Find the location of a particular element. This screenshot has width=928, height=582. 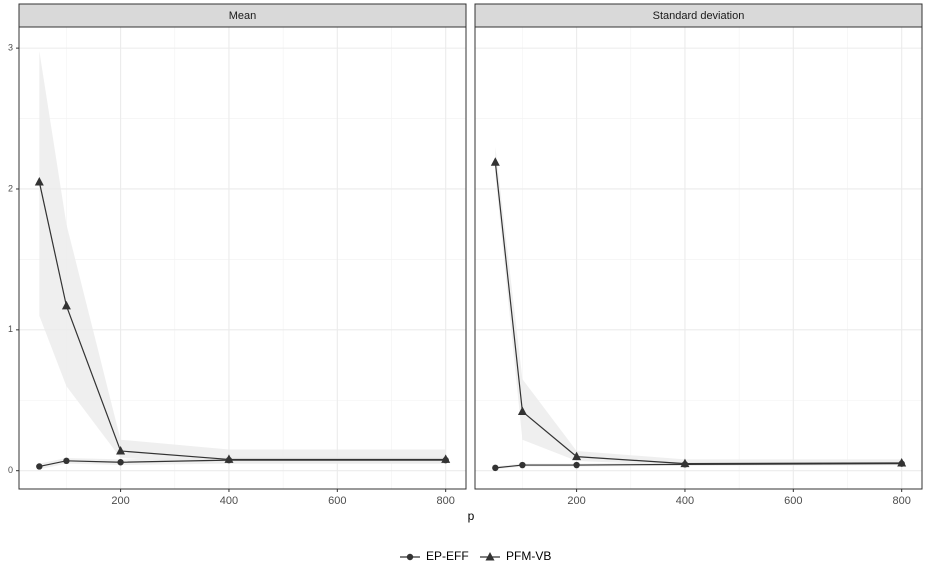

facet-title: Mean is located at coordinates (243, 16).